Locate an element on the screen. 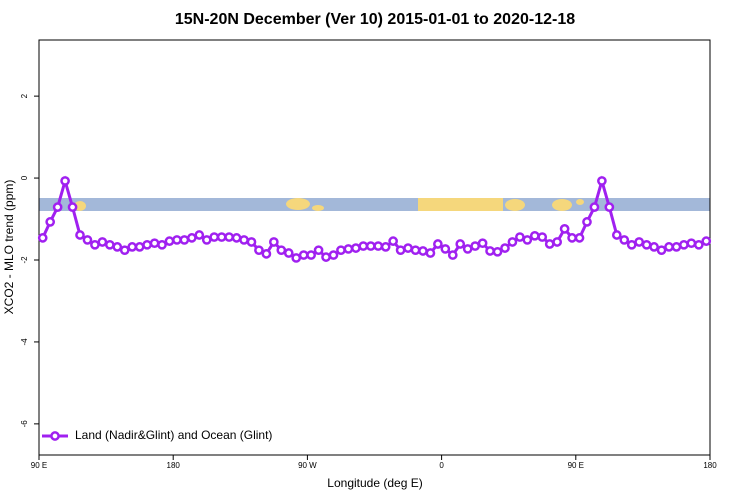  map-band is located at coordinates (374, 204).